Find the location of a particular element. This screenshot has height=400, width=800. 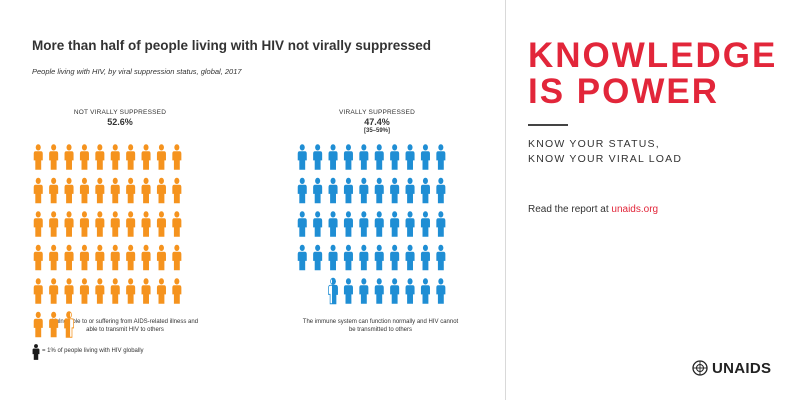

not-suppressed-header: NOT VIRALLY SUPPRESSED 52.6% is located at coordinates (120, 118).